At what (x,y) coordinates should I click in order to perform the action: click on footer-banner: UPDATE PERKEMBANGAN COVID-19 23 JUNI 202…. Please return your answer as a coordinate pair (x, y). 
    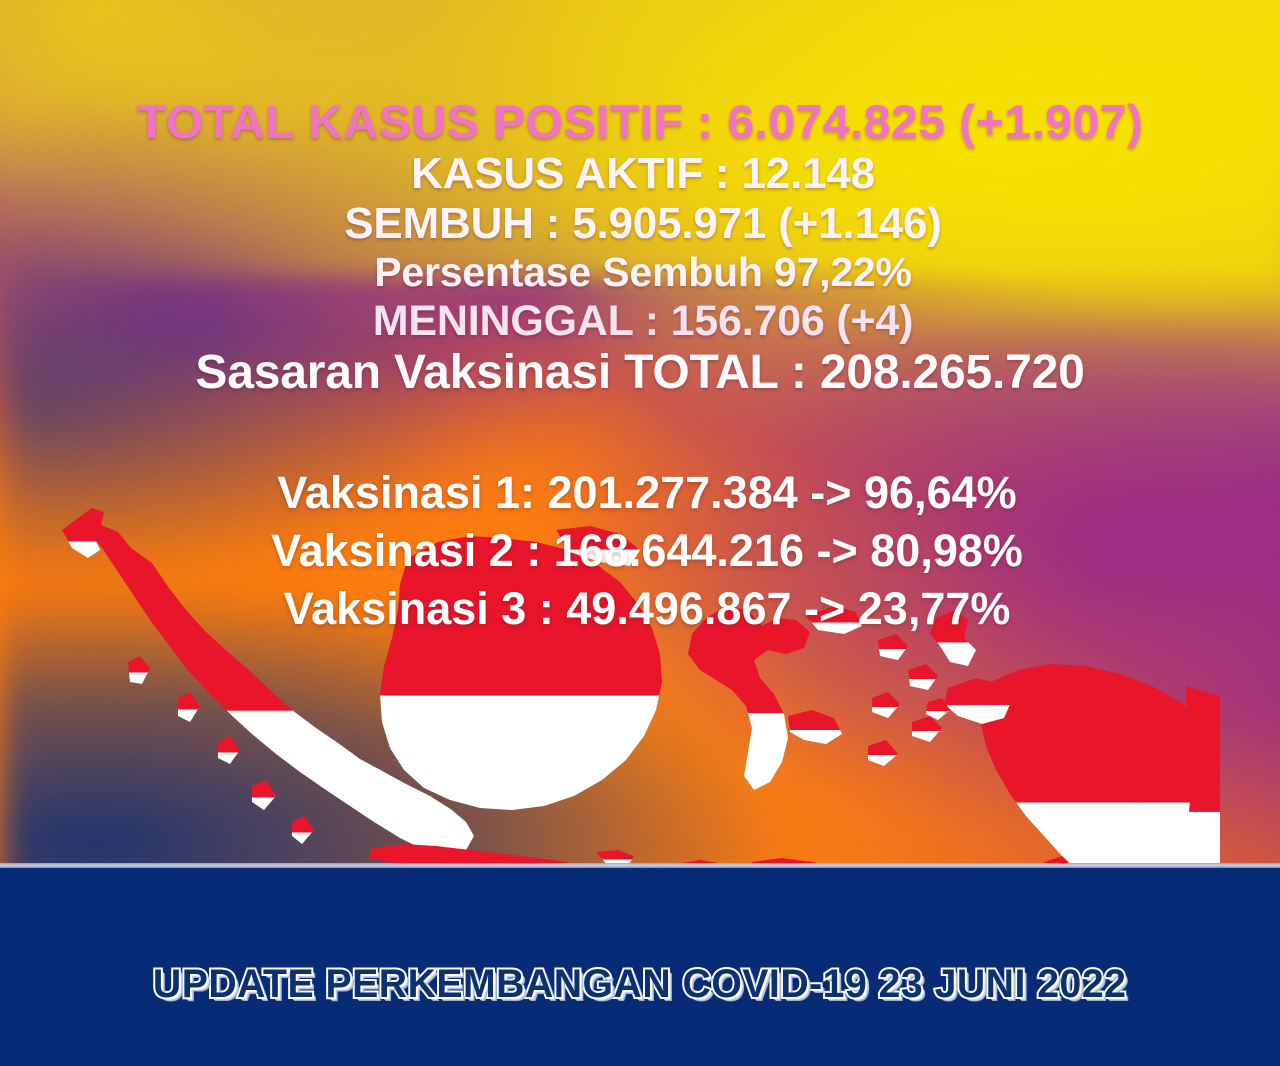
    Looking at the image, I should click on (640, 984).